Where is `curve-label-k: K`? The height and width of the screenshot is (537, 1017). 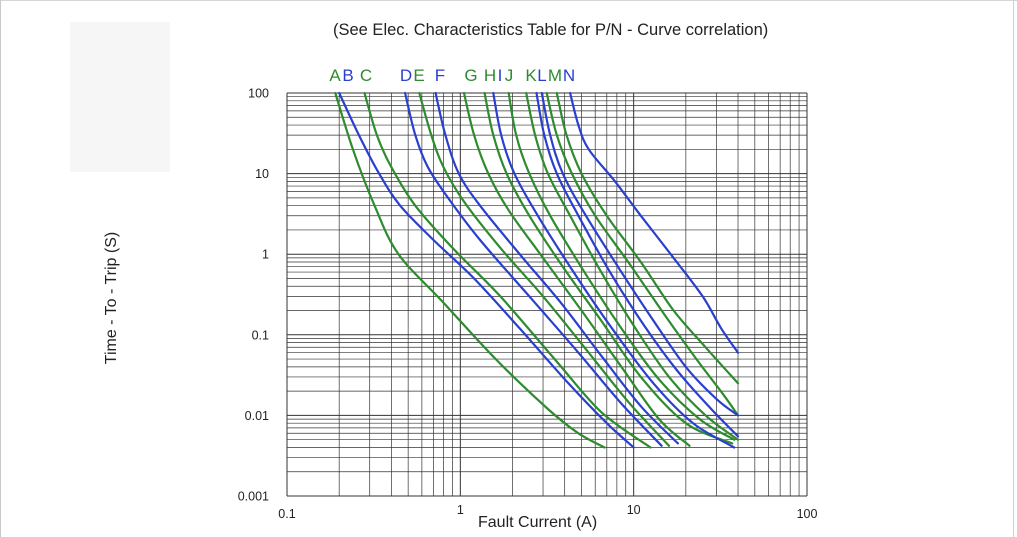
curve-label-k: K is located at coordinates (531, 75).